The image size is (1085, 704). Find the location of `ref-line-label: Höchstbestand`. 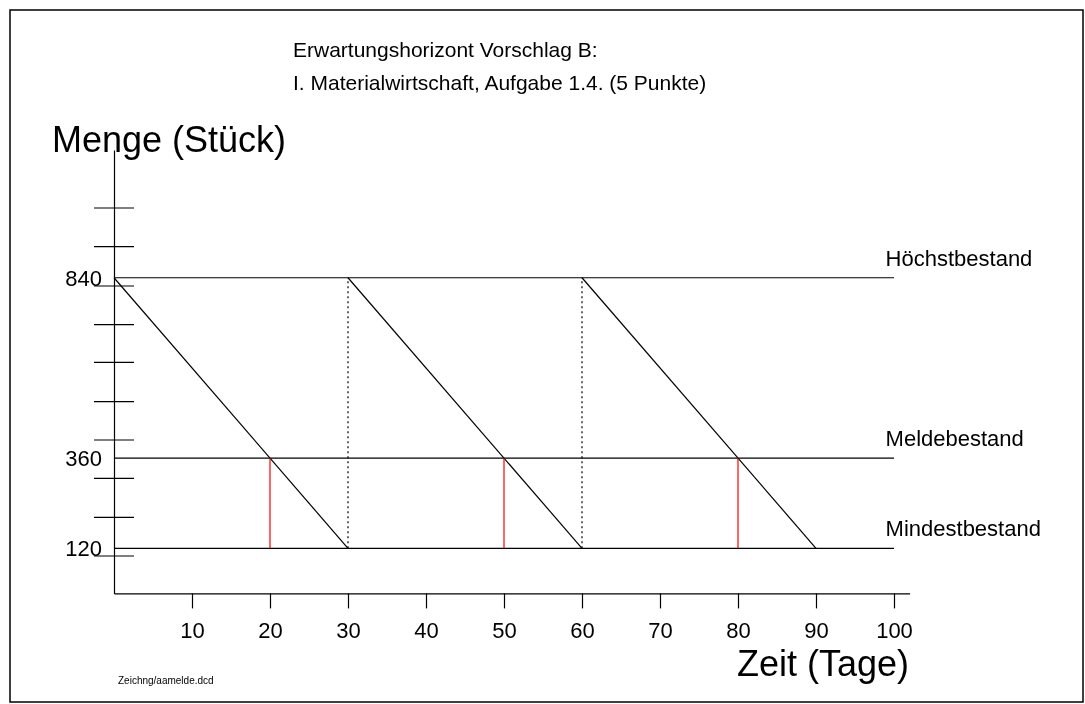

ref-line-label: Höchstbestand is located at coordinates (959, 258).